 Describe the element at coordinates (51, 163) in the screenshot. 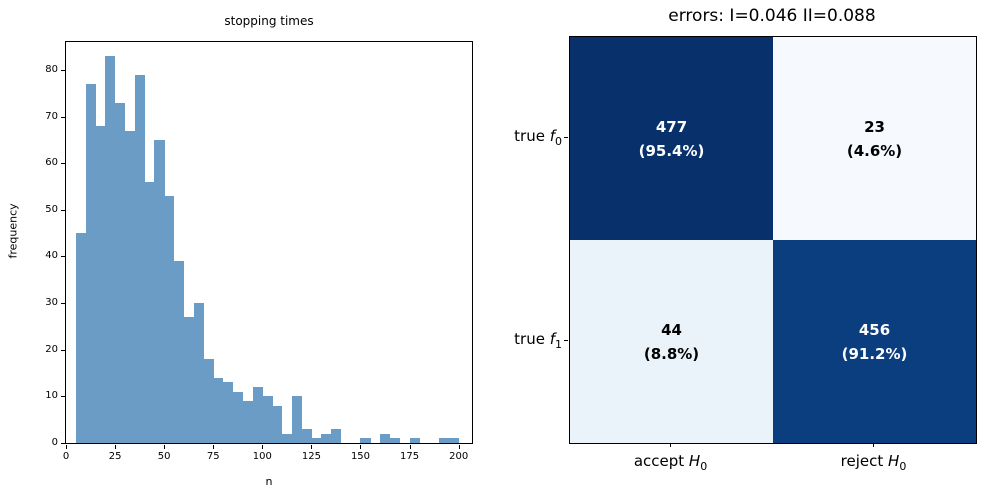

I see `y-axis-tick-label: 60` at that location.